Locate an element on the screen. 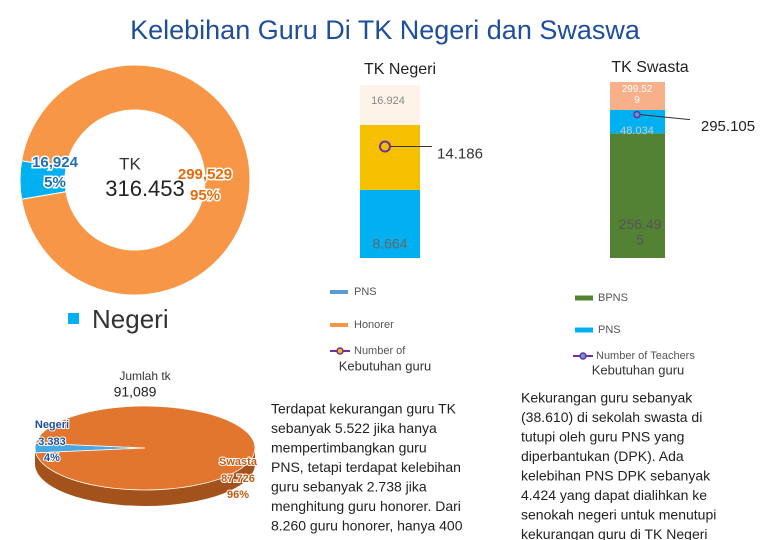  percent-label: 5% is located at coordinates (55, 182).